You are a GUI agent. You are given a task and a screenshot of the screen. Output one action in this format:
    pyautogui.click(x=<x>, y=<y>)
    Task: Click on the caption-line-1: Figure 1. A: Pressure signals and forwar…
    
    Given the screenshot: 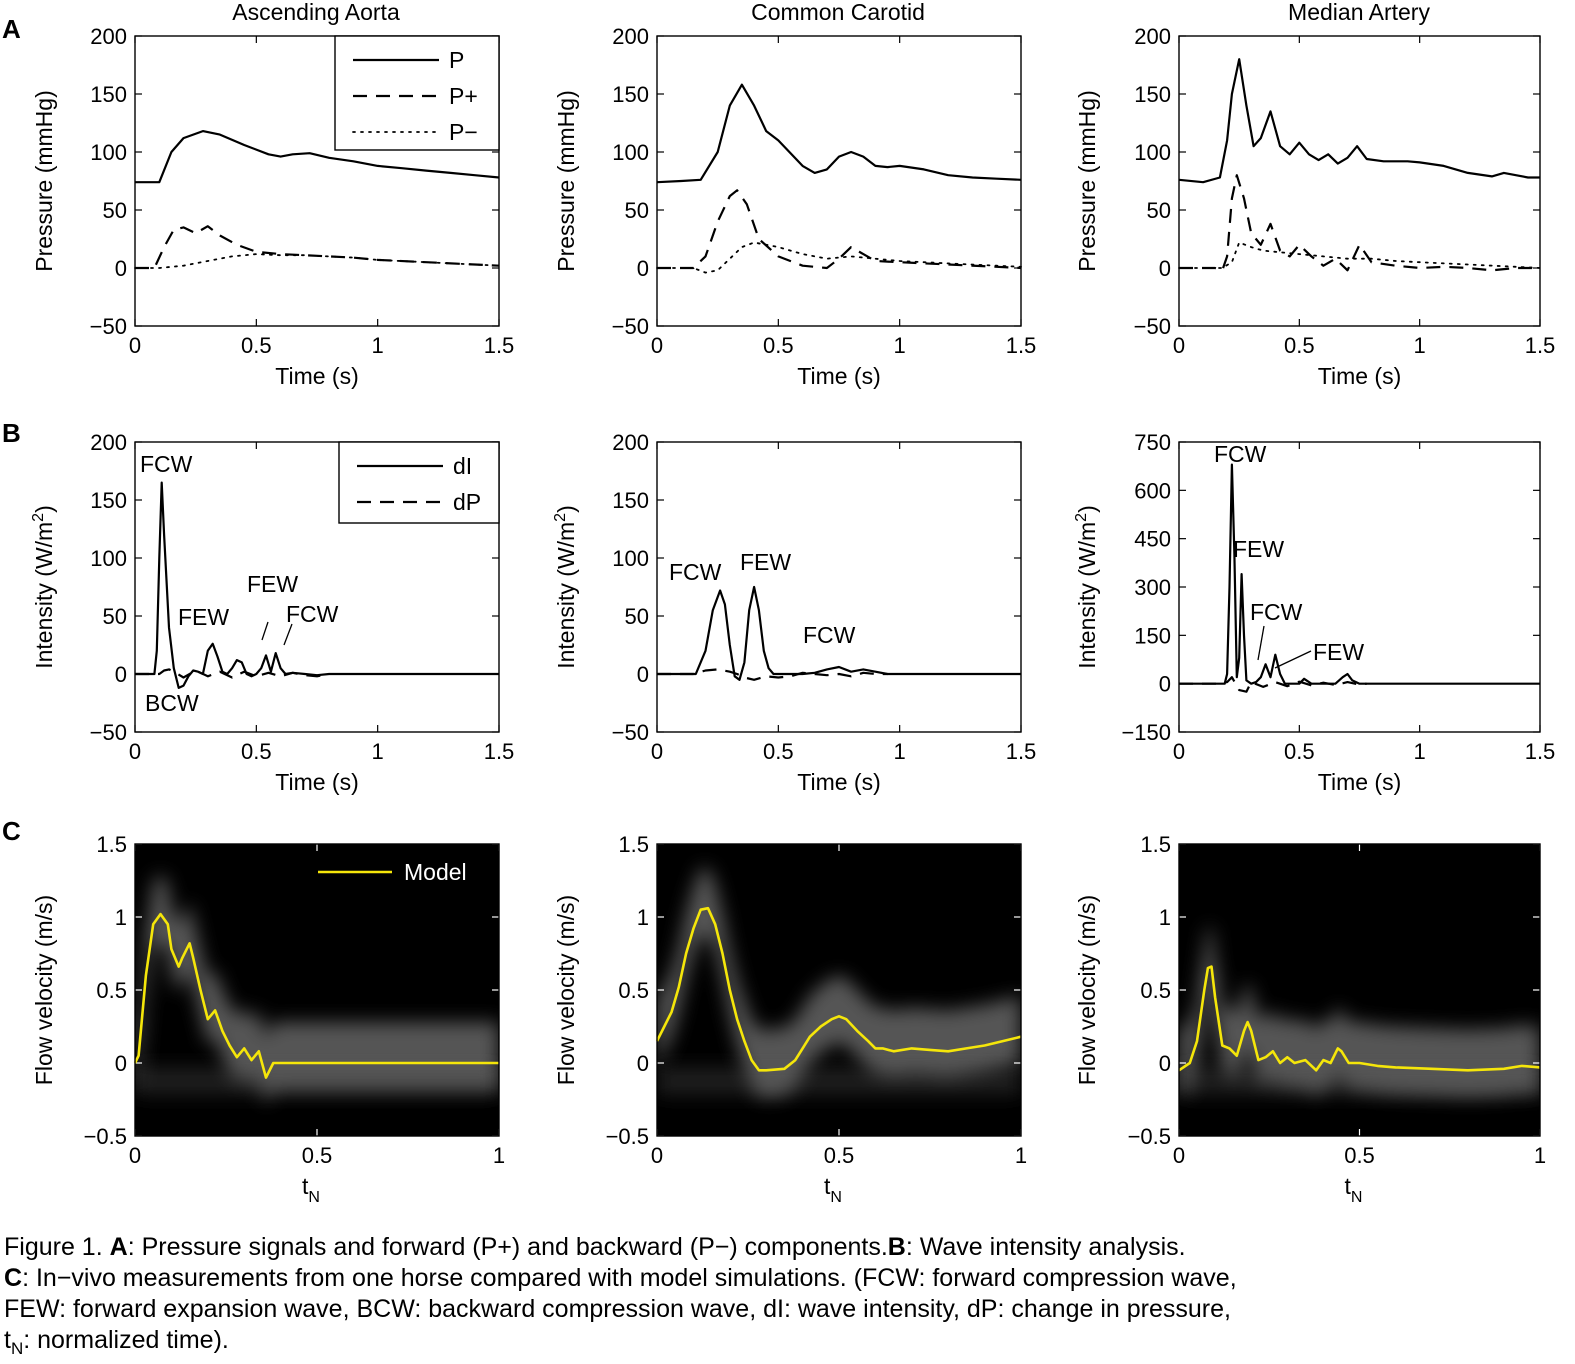 What is the action you would take?
    pyautogui.click(x=788, y=1247)
    